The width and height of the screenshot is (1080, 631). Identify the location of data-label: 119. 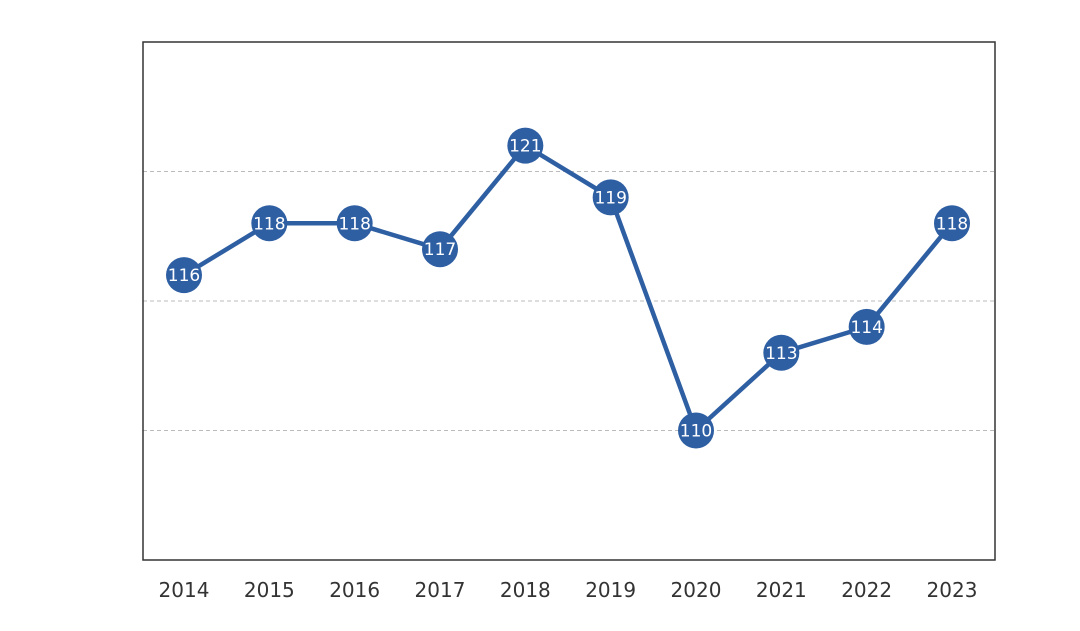
(610, 198).